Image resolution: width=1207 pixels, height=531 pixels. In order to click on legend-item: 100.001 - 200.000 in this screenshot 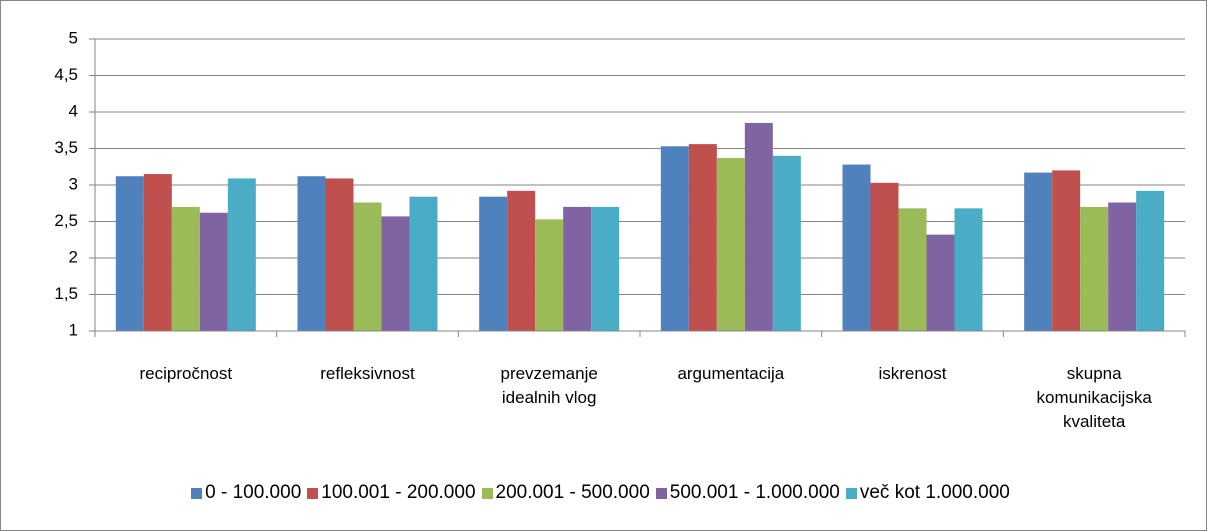, I will do `click(391, 493)`.